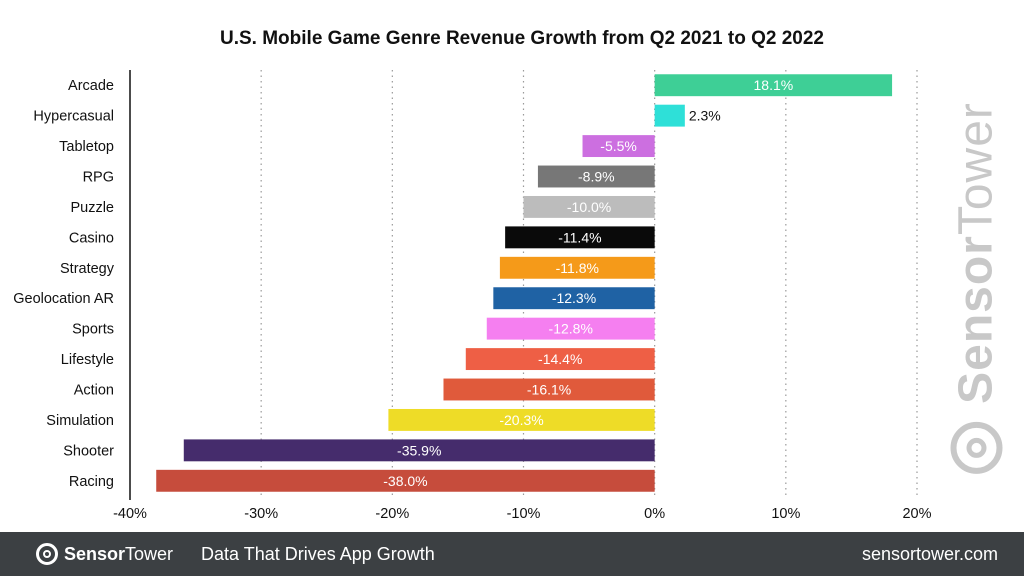  Describe the element at coordinates (98, 178) in the screenshot. I see `category-label: RPG` at that location.